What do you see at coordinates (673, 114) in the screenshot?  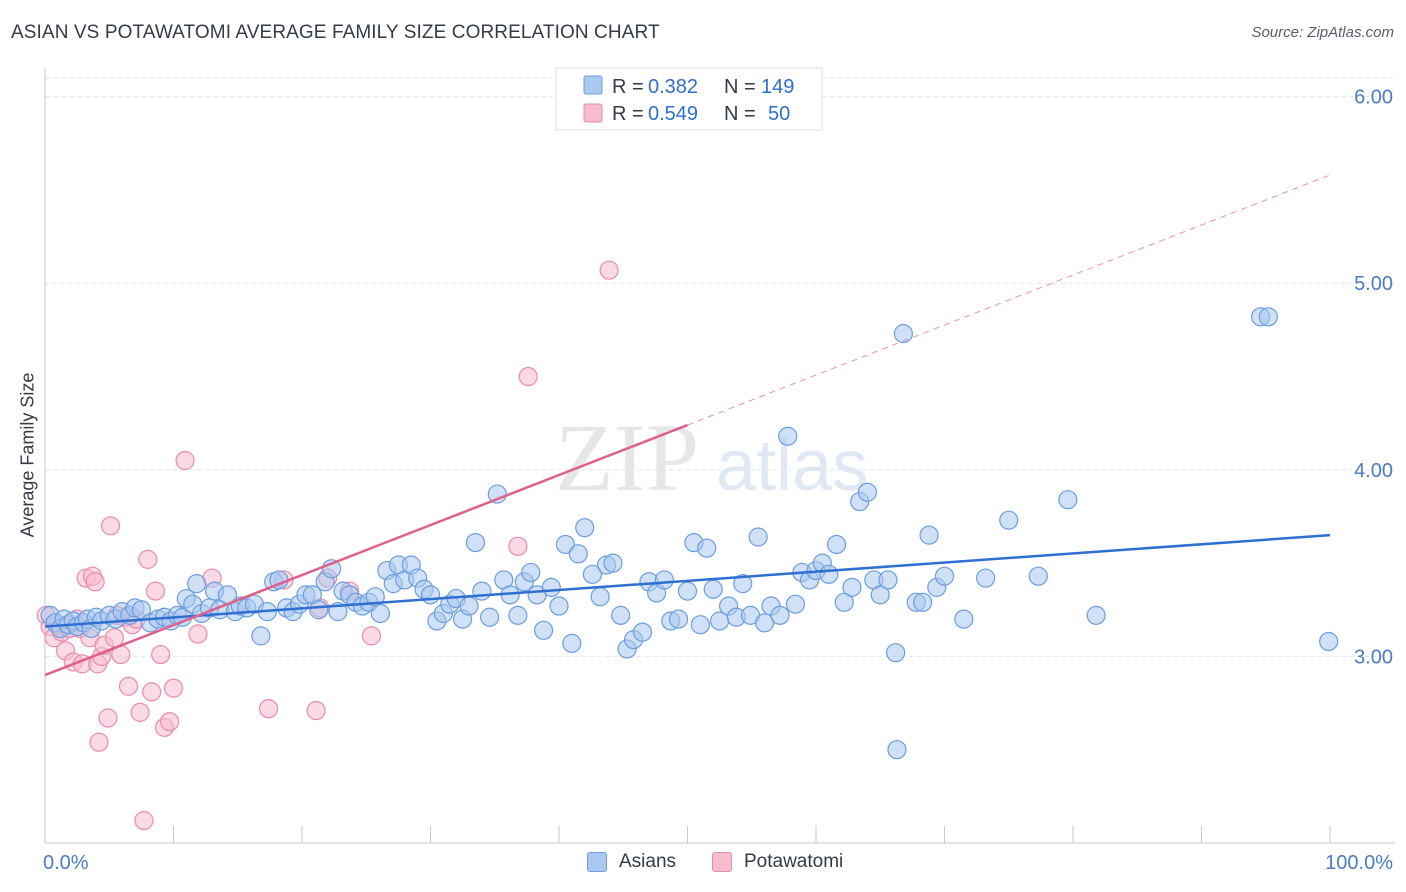 I see `legend-r-value-2: 0.549` at bounding box center [673, 114].